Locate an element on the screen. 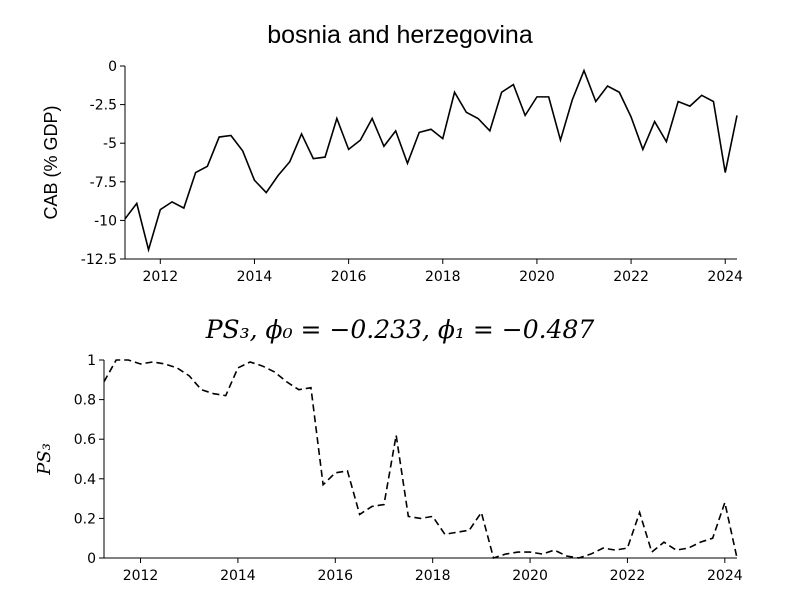 The height and width of the screenshot is (600, 800). chart-title: PS₃, ϕ₀ = −0.233, ϕ₁ = −0.487 is located at coordinates (400, 329).